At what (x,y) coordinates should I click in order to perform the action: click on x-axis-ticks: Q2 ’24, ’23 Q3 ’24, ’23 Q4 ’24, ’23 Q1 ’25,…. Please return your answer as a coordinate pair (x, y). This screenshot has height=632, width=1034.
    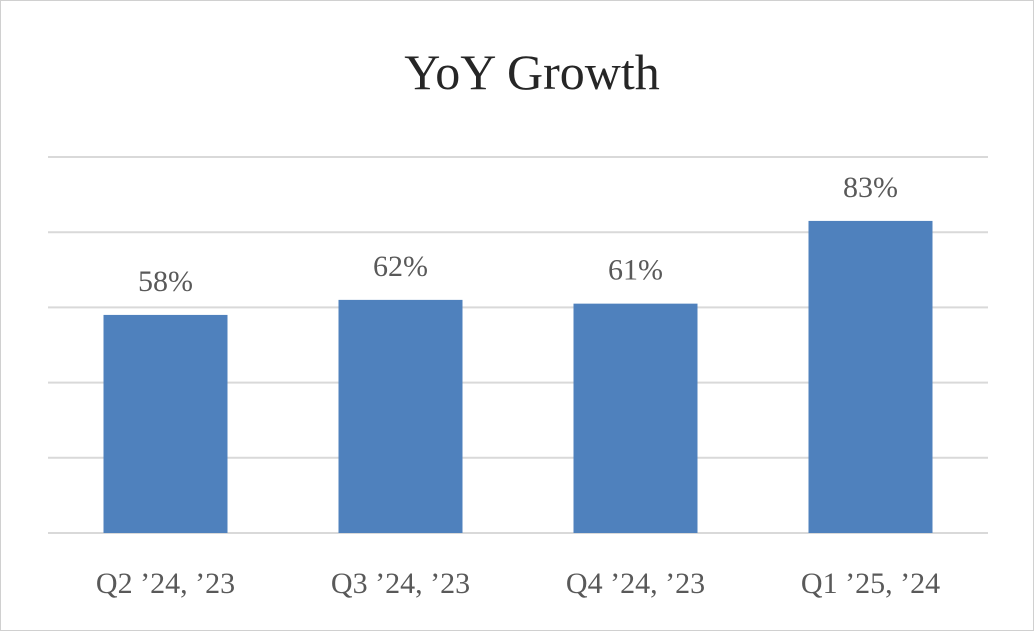
    Looking at the image, I should click on (518, 583).